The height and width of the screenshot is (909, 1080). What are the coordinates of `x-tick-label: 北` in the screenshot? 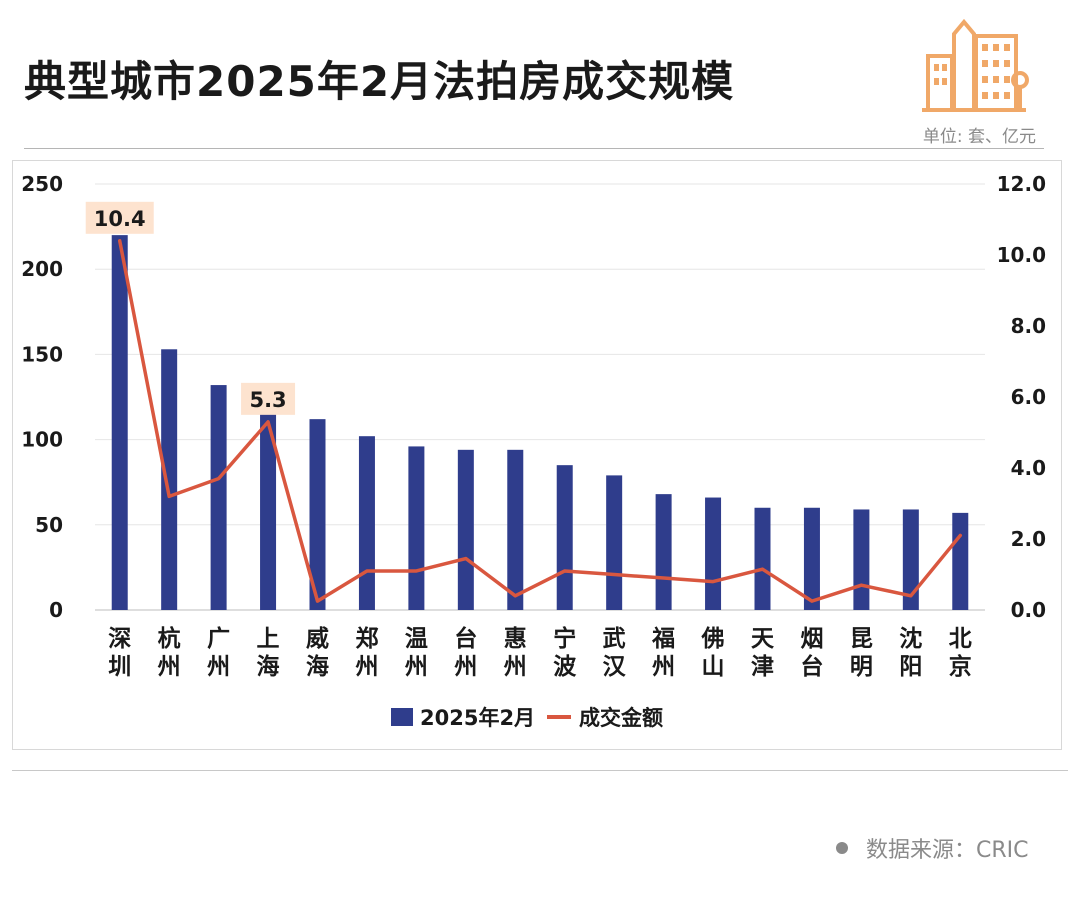 It's located at (960, 639).